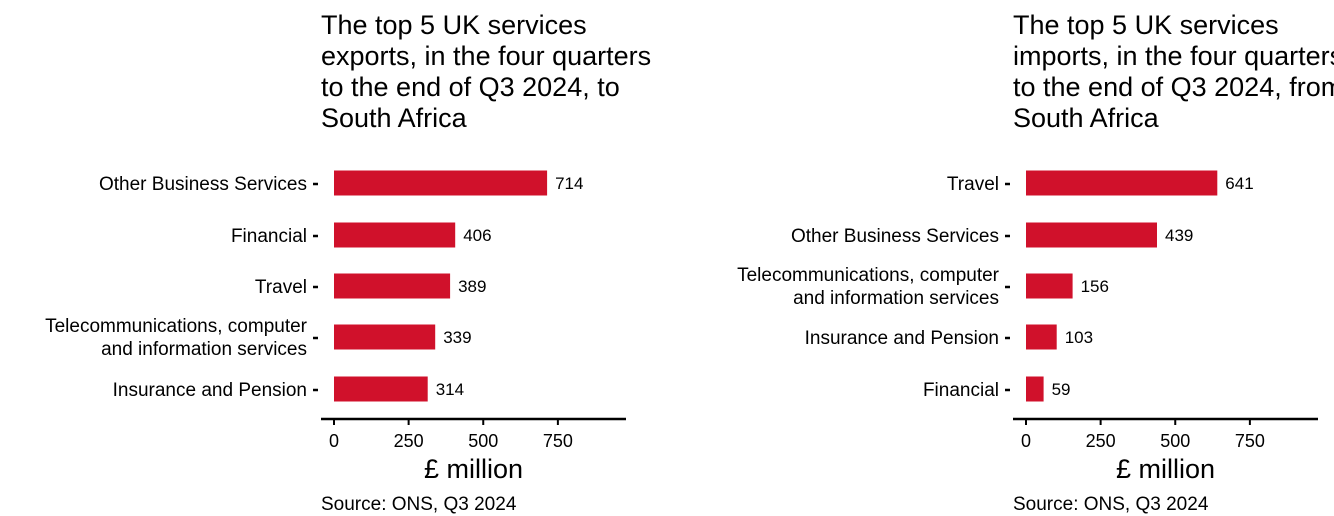  I want to click on data-label: 103, so click(1079, 337).